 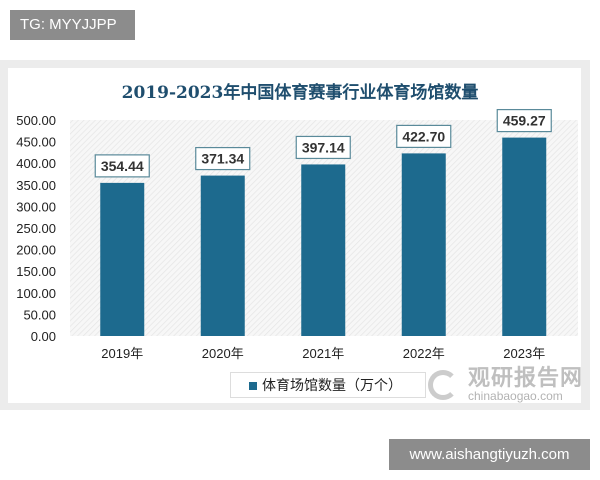 What do you see at coordinates (36, 228) in the screenshot?
I see `y-tick-label: 250.00` at bounding box center [36, 228].